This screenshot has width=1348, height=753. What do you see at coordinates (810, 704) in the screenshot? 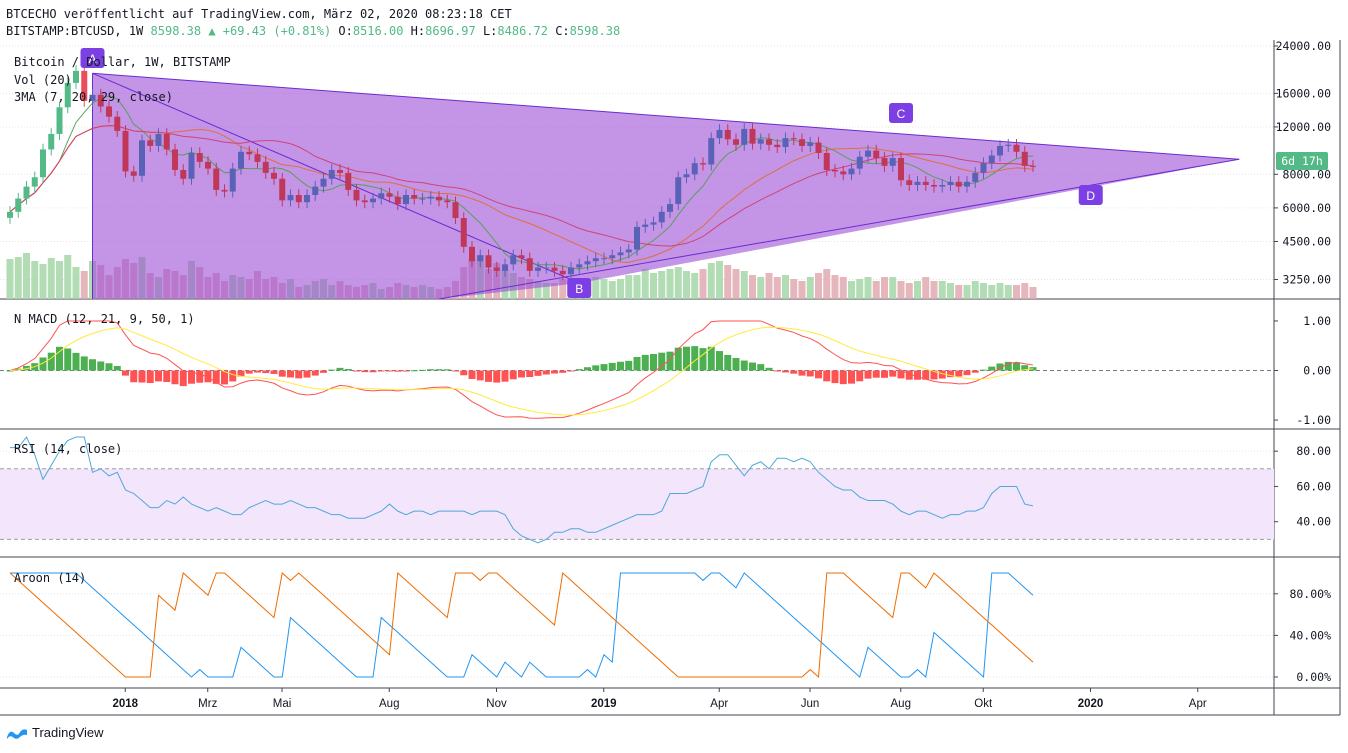
I see `time-tick-label: Jun` at bounding box center [810, 704].